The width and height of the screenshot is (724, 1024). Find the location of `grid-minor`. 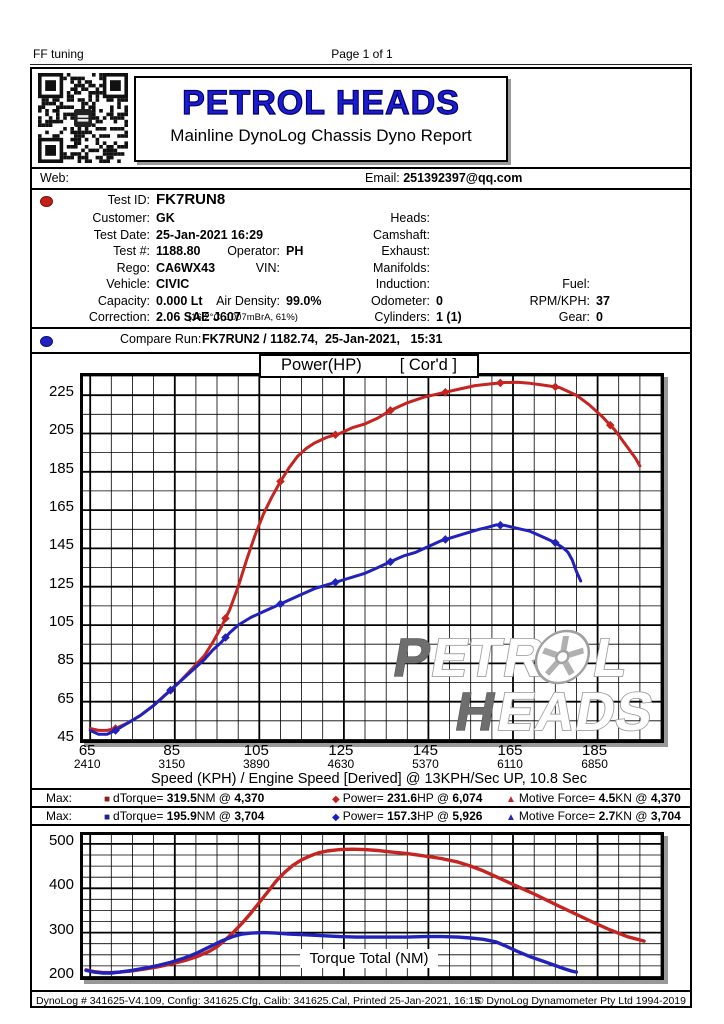

grid-minor is located at coordinates (372, 906).